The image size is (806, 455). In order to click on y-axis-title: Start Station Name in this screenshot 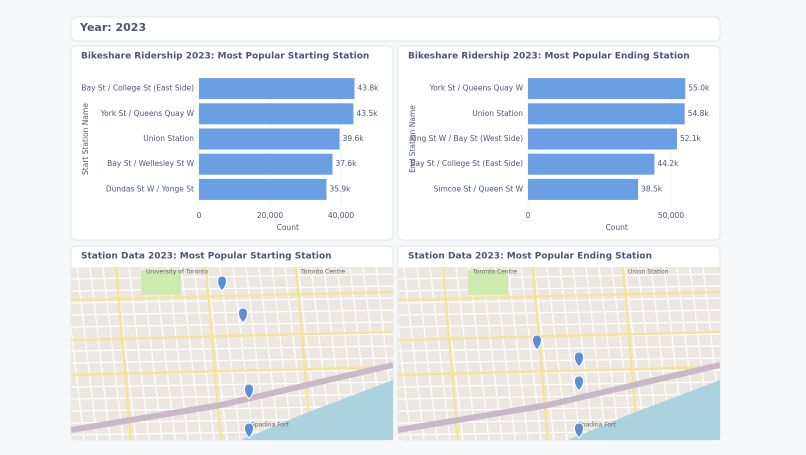, I will do `click(85, 139)`.